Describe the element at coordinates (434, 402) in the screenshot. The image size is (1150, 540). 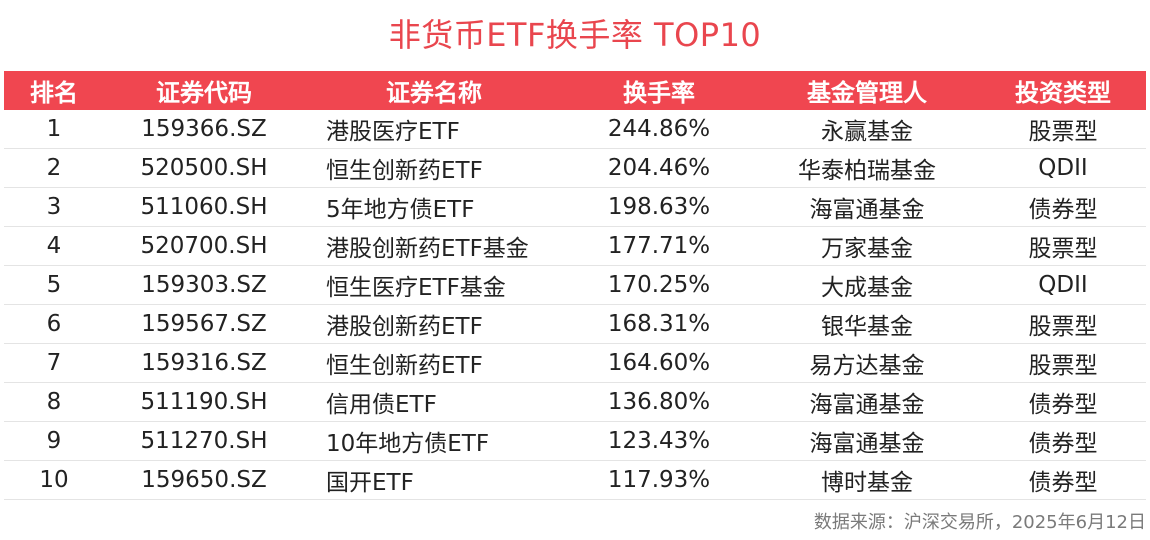
I see `cell-name: 信用债ETF` at that location.